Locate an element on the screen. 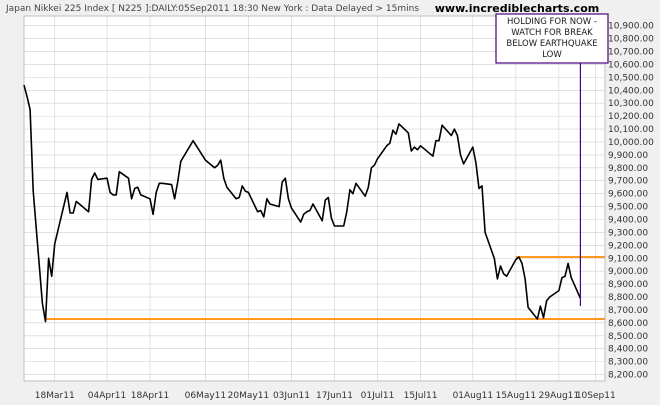  annotation-line: LOW is located at coordinates (552, 55).